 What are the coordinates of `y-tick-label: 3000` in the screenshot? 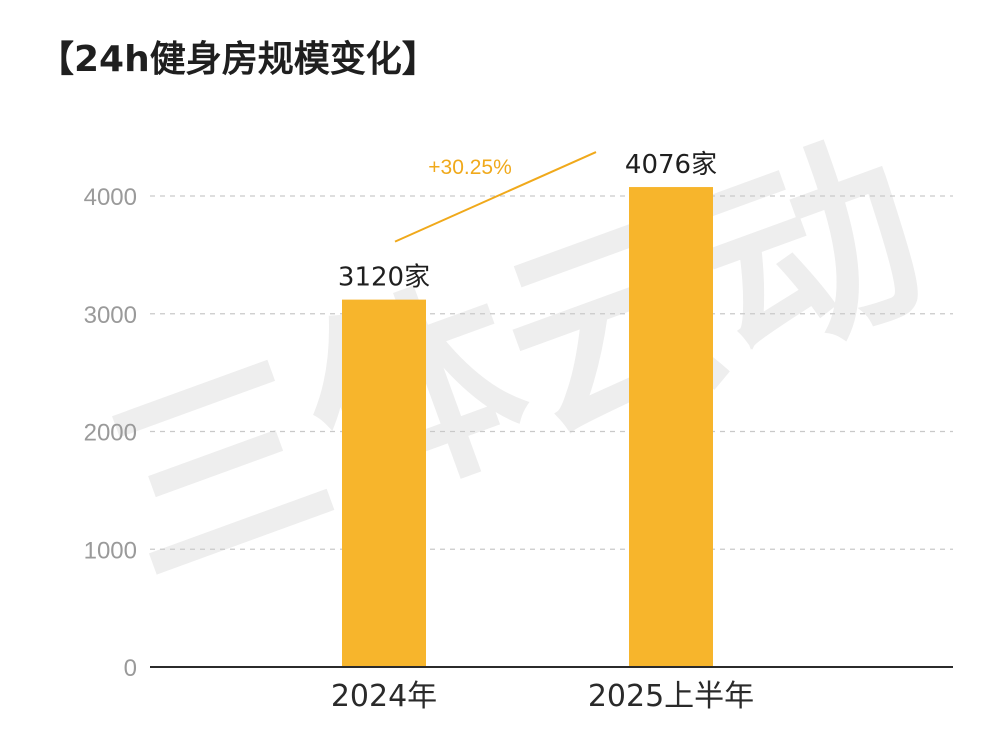 It's located at (110, 315).